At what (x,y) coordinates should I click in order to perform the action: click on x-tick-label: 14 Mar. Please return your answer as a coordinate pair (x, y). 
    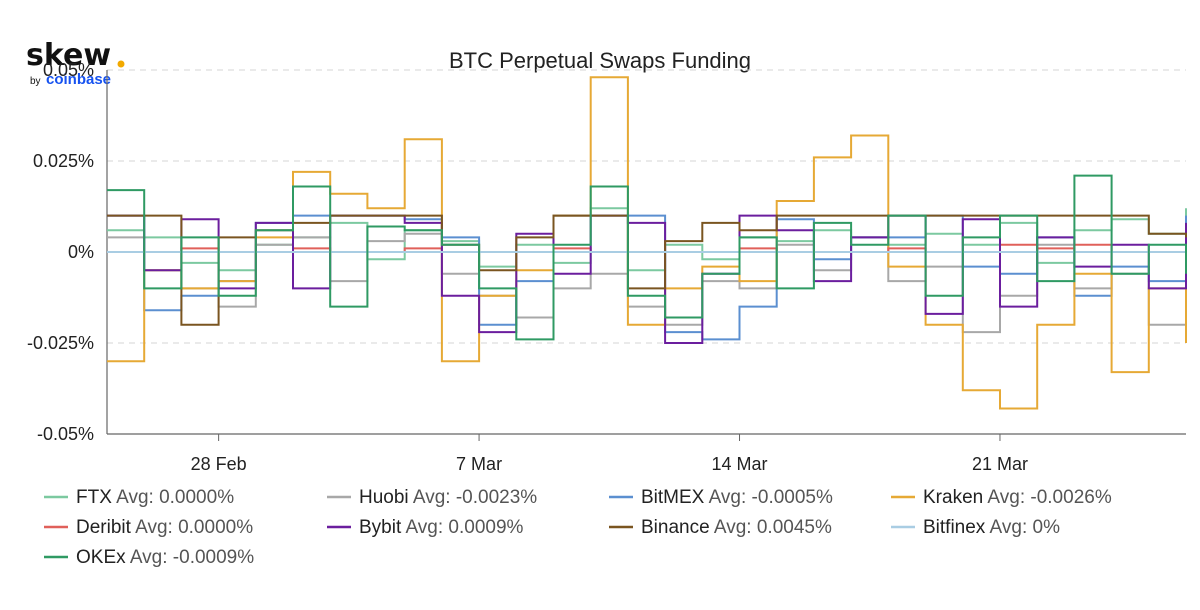
    Looking at the image, I should click on (740, 464).